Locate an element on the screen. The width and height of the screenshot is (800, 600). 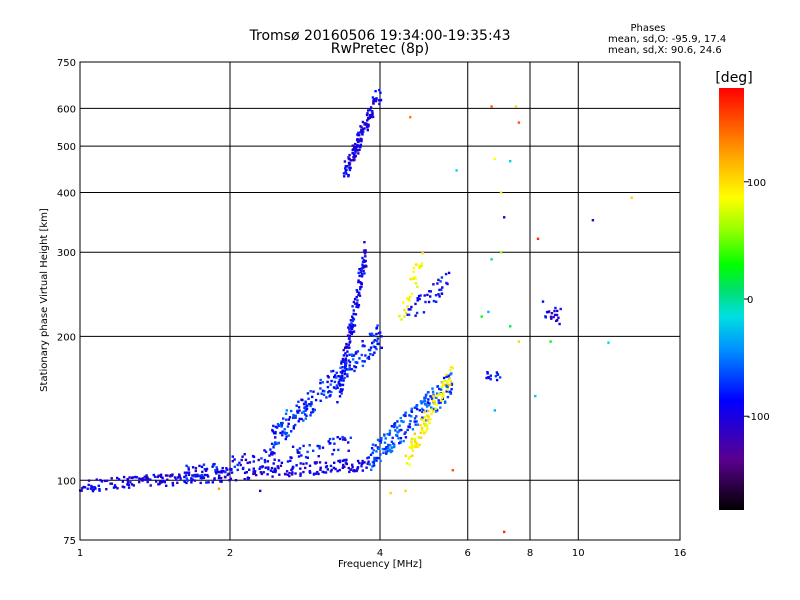
x-tick-label: 10 is located at coordinates (578, 553).